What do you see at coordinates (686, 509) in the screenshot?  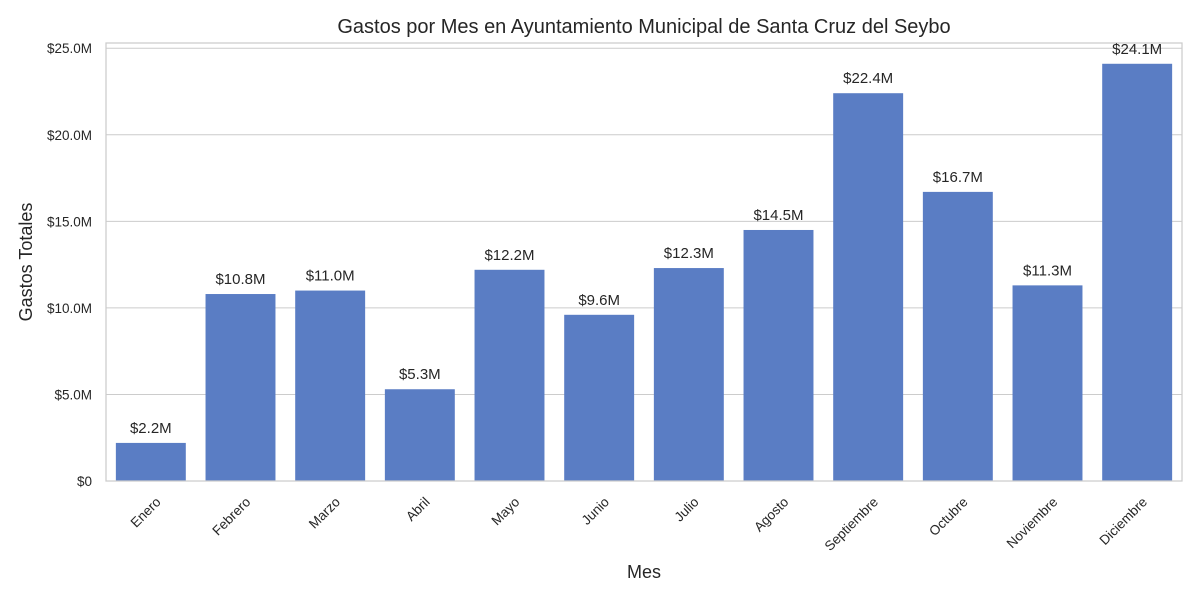 I see `x-tick-label: Julio` at bounding box center [686, 509].